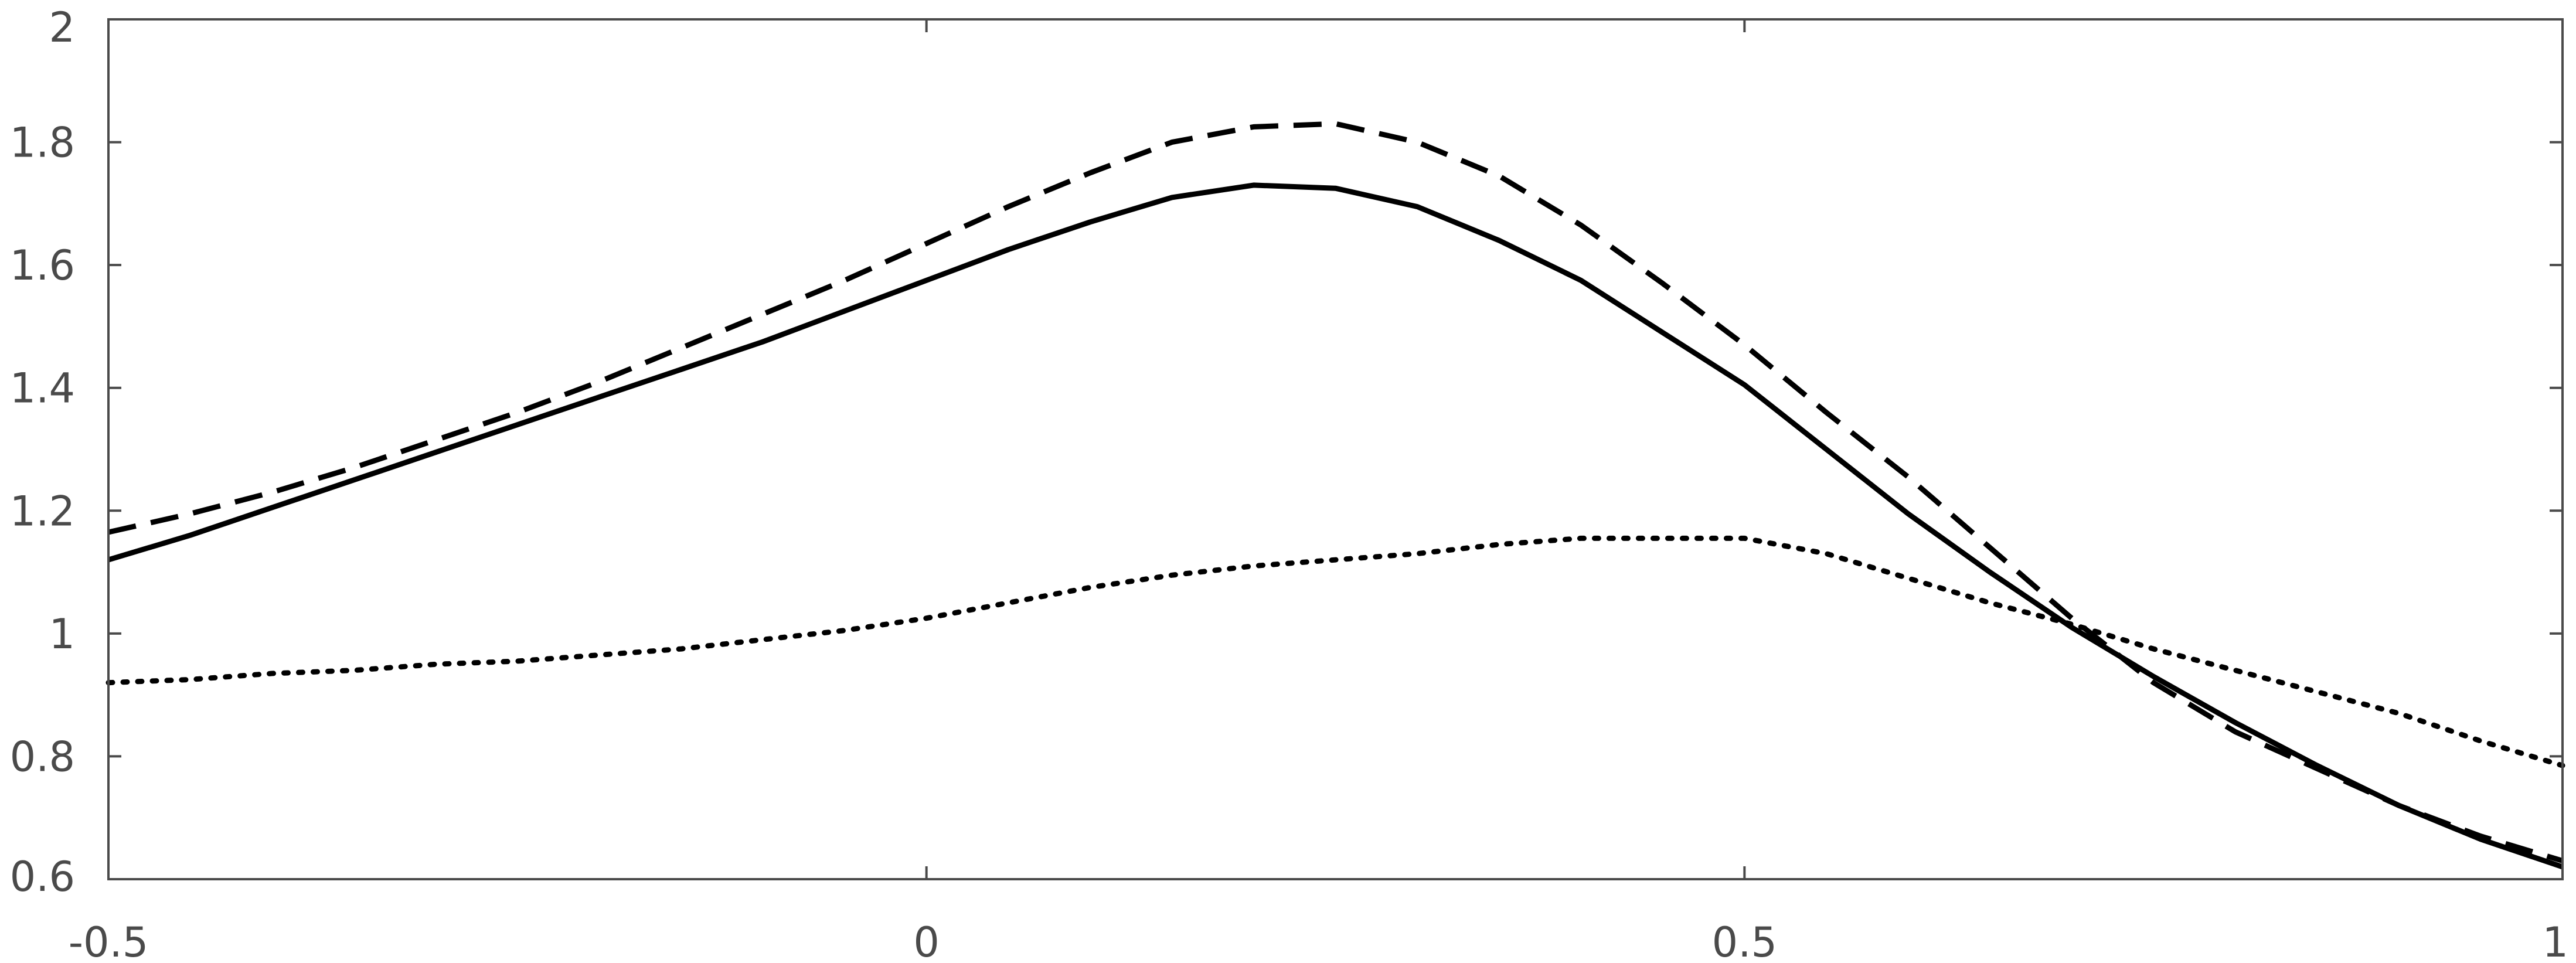  What do you see at coordinates (42, 757) in the screenshot?
I see `y-tick-label: 0.8` at bounding box center [42, 757].